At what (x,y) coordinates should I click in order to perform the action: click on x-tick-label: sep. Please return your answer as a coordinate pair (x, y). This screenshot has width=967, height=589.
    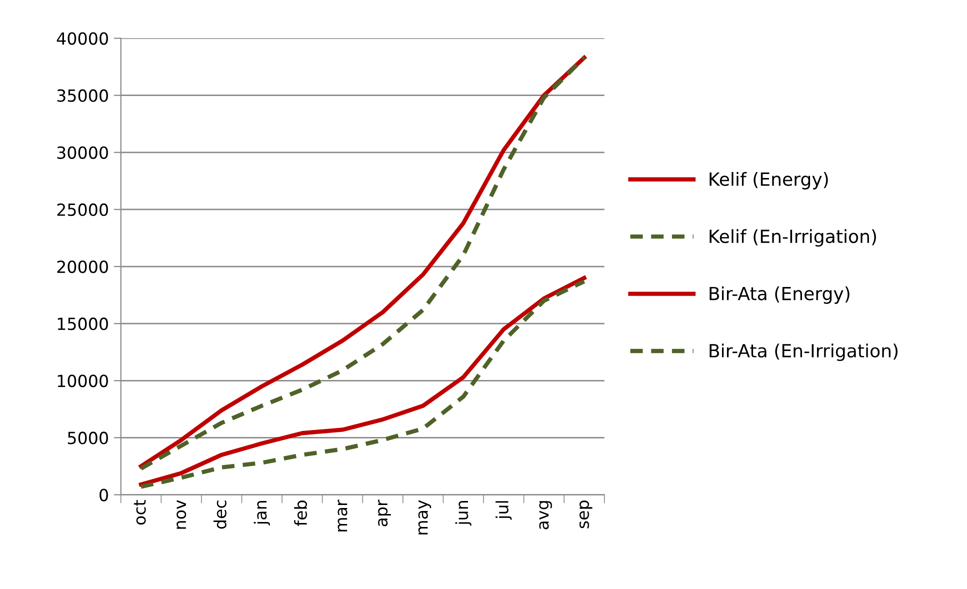
    Looking at the image, I should click on (585, 514).